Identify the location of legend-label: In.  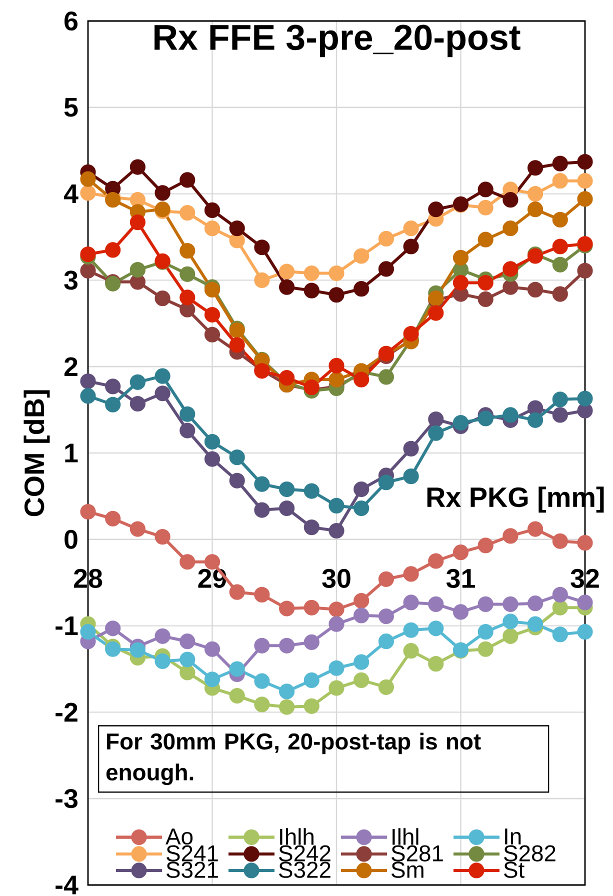
(513, 836).